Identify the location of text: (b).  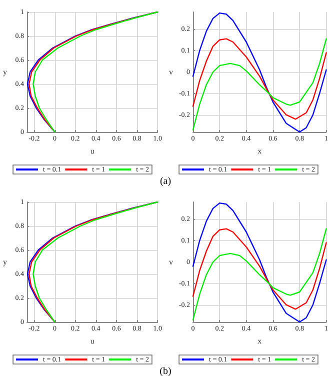
(165, 371).